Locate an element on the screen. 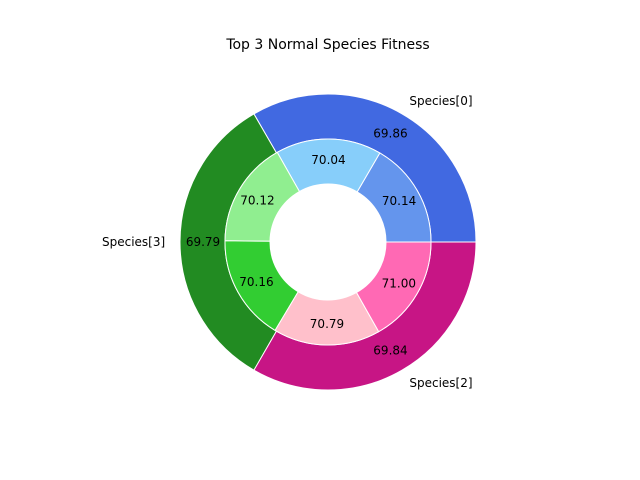 The image size is (640, 480). outer-slice-species-2-label: Species[2] is located at coordinates (440, 383).